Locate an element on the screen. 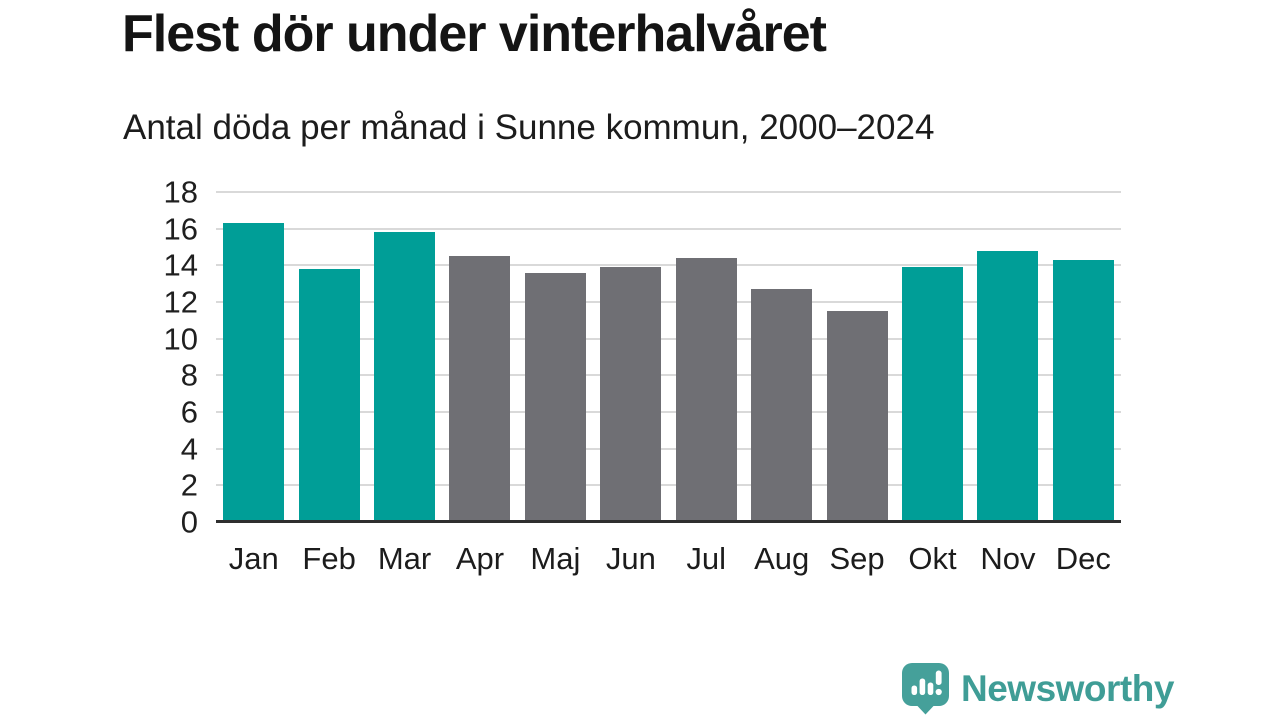 The width and height of the screenshot is (1280, 720). bar-slot-maj: Maj is located at coordinates (555, 383).